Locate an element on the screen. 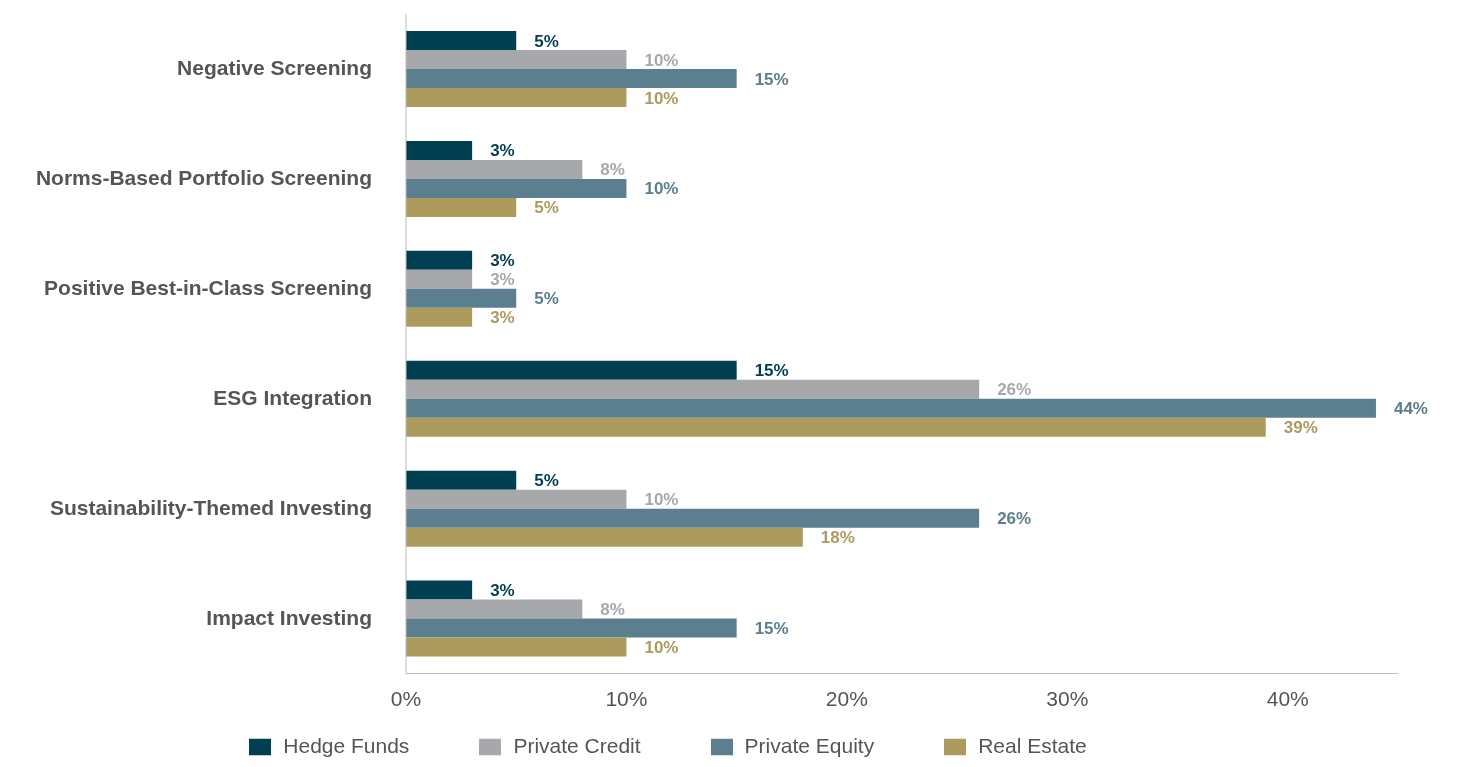 The height and width of the screenshot is (767, 1458). data-label: 39% is located at coordinates (1300, 428).